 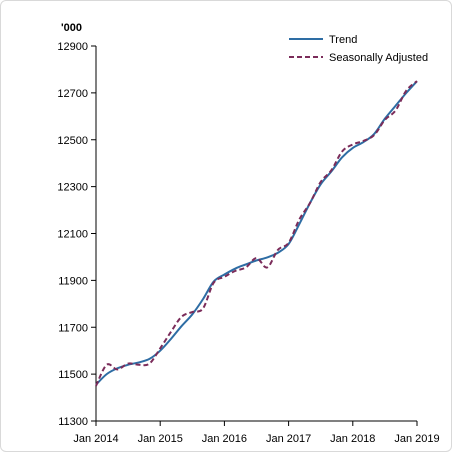 I want to click on legend-label: Seasonally Adjusted, so click(x=378, y=58).